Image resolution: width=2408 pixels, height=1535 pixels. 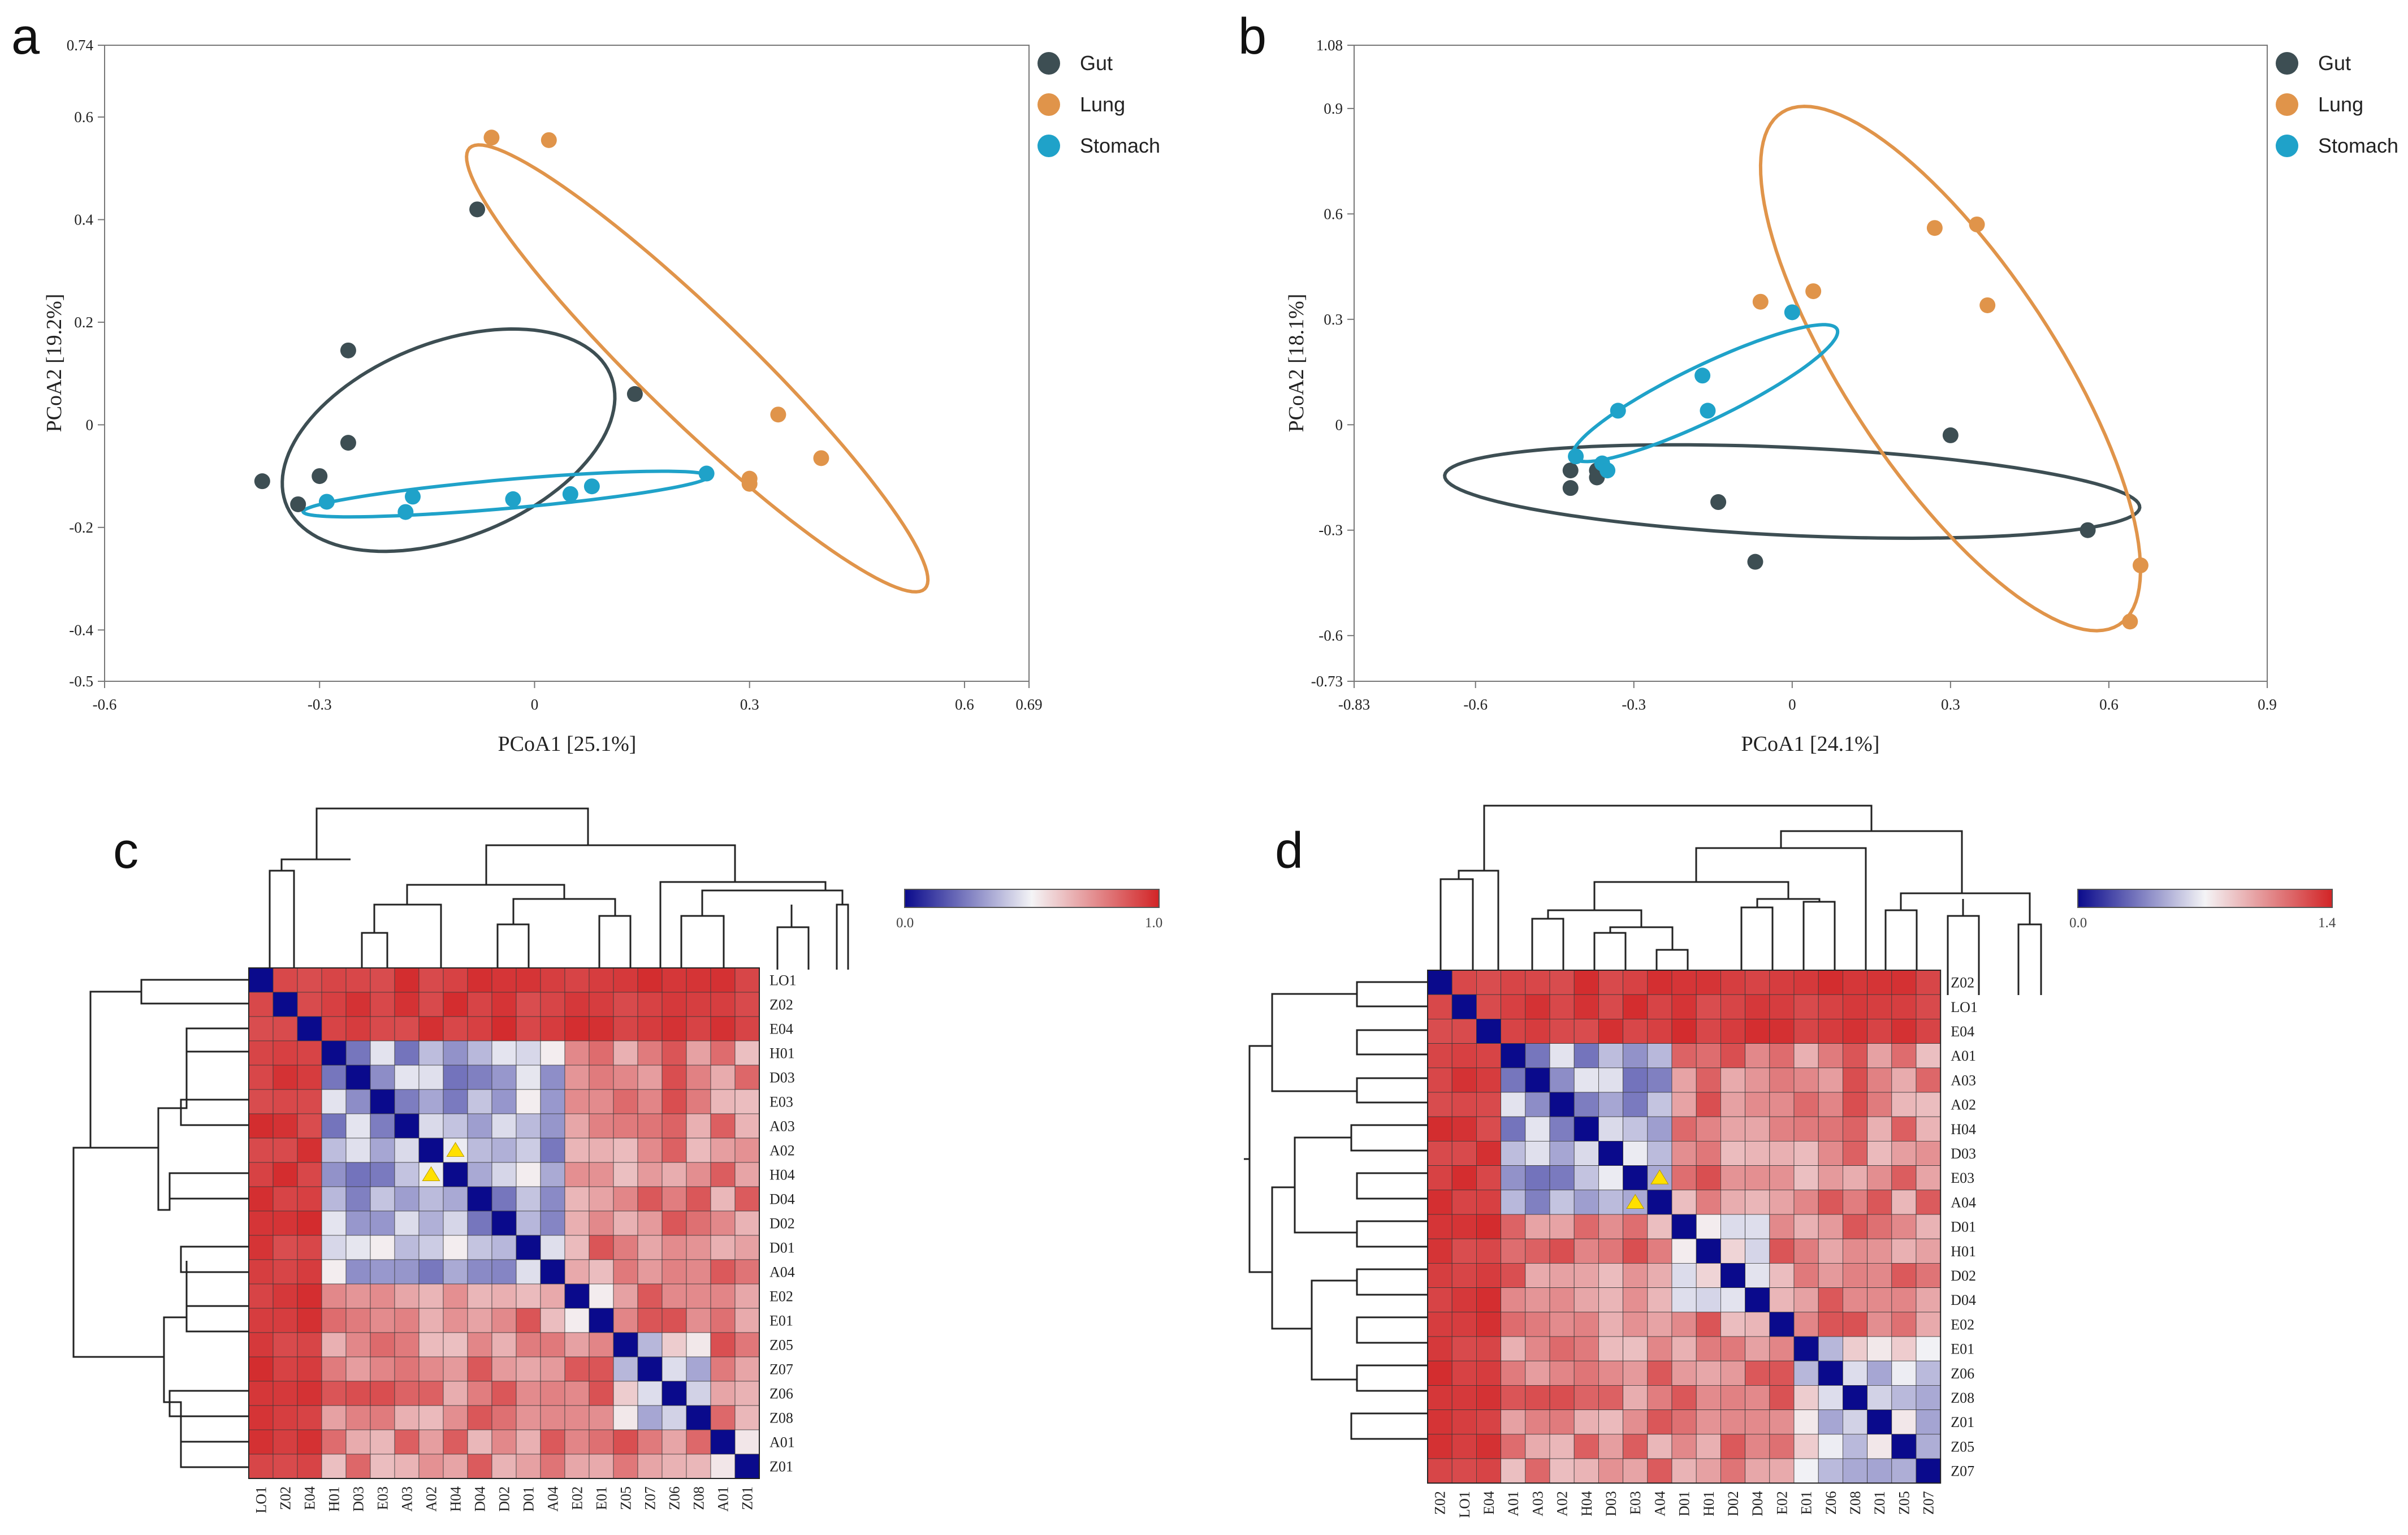 I want to click on panel-d-row-label: D01, so click(x=1963, y=1227).